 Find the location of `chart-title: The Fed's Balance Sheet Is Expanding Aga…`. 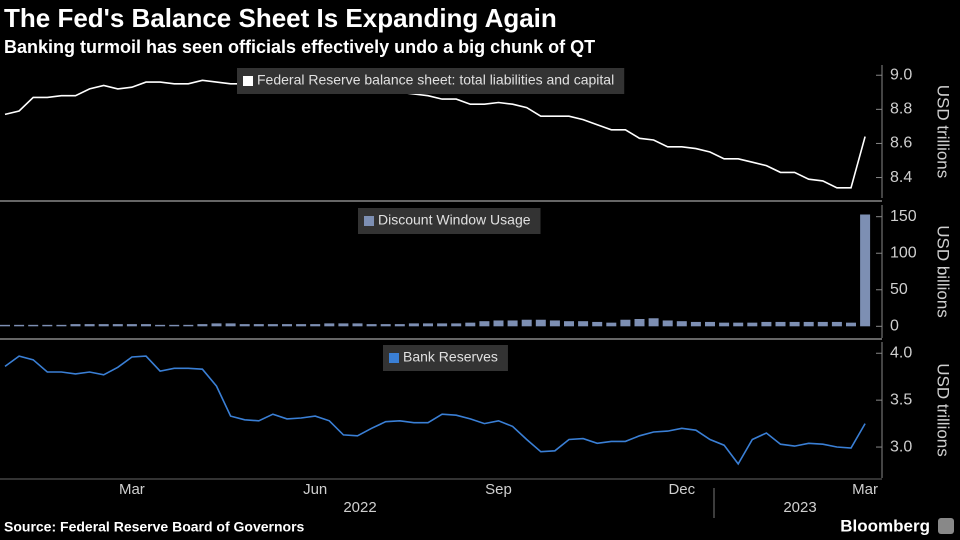

chart-title: The Fed's Balance Sheet Is Expanding Aga… is located at coordinates (280, 18).